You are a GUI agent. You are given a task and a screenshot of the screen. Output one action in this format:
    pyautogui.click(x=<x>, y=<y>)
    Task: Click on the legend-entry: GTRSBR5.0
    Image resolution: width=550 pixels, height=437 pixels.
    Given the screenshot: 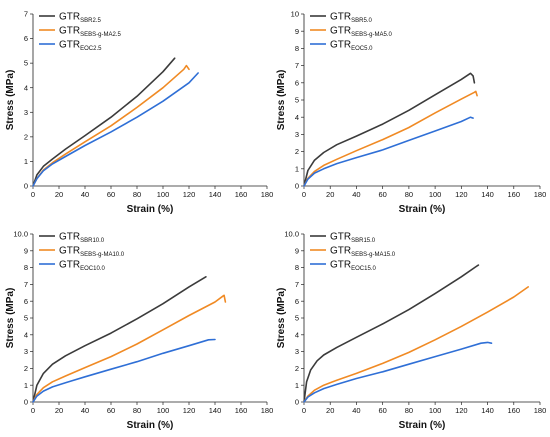 What is the action you would take?
    pyautogui.click(x=351, y=18)
    